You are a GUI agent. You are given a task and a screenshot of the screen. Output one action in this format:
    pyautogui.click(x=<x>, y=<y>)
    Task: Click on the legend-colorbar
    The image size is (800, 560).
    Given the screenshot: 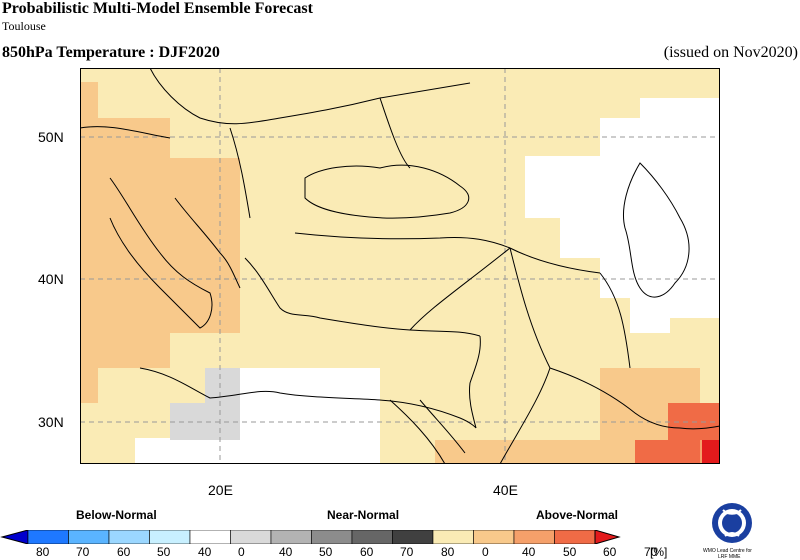 What is the action you would take?
    pyautogui.click(x=310, y=537)
    